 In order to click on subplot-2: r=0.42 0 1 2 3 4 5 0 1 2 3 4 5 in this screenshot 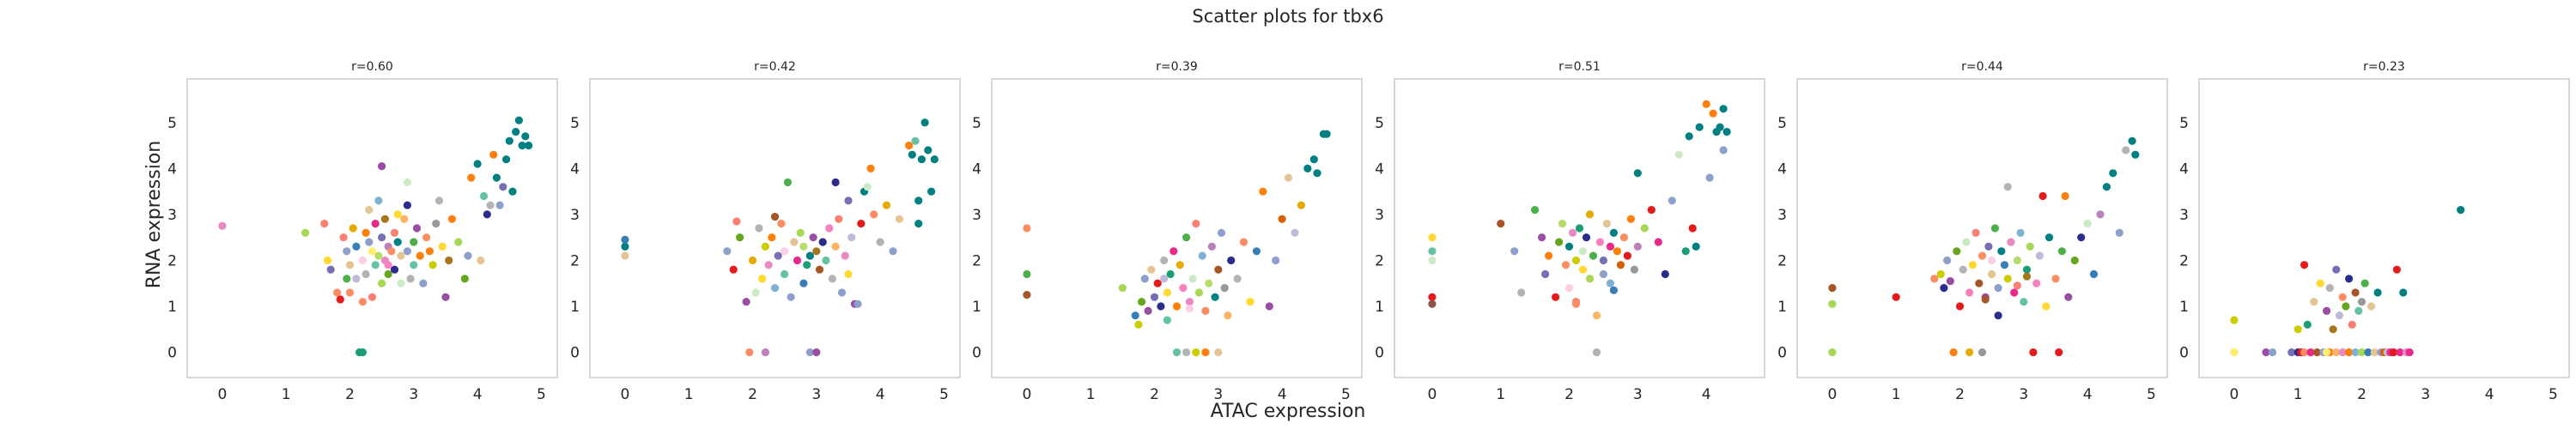, I will do `click(766, 231)`.